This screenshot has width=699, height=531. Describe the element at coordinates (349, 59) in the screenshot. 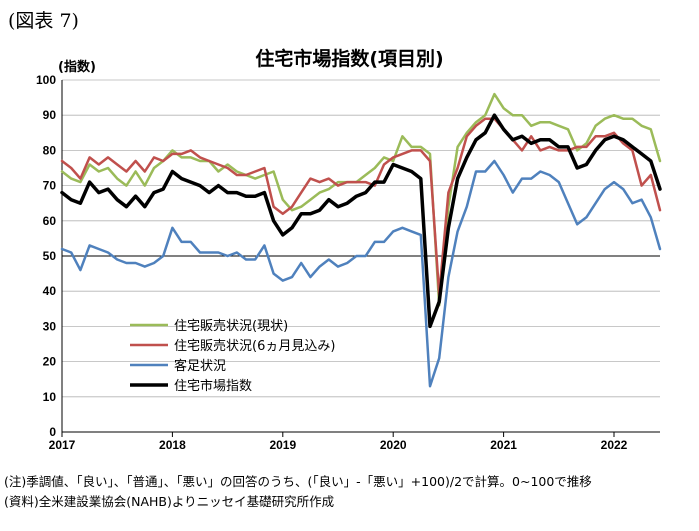

I see `chart-title: 住宅市場指数(項目別)` at that location.